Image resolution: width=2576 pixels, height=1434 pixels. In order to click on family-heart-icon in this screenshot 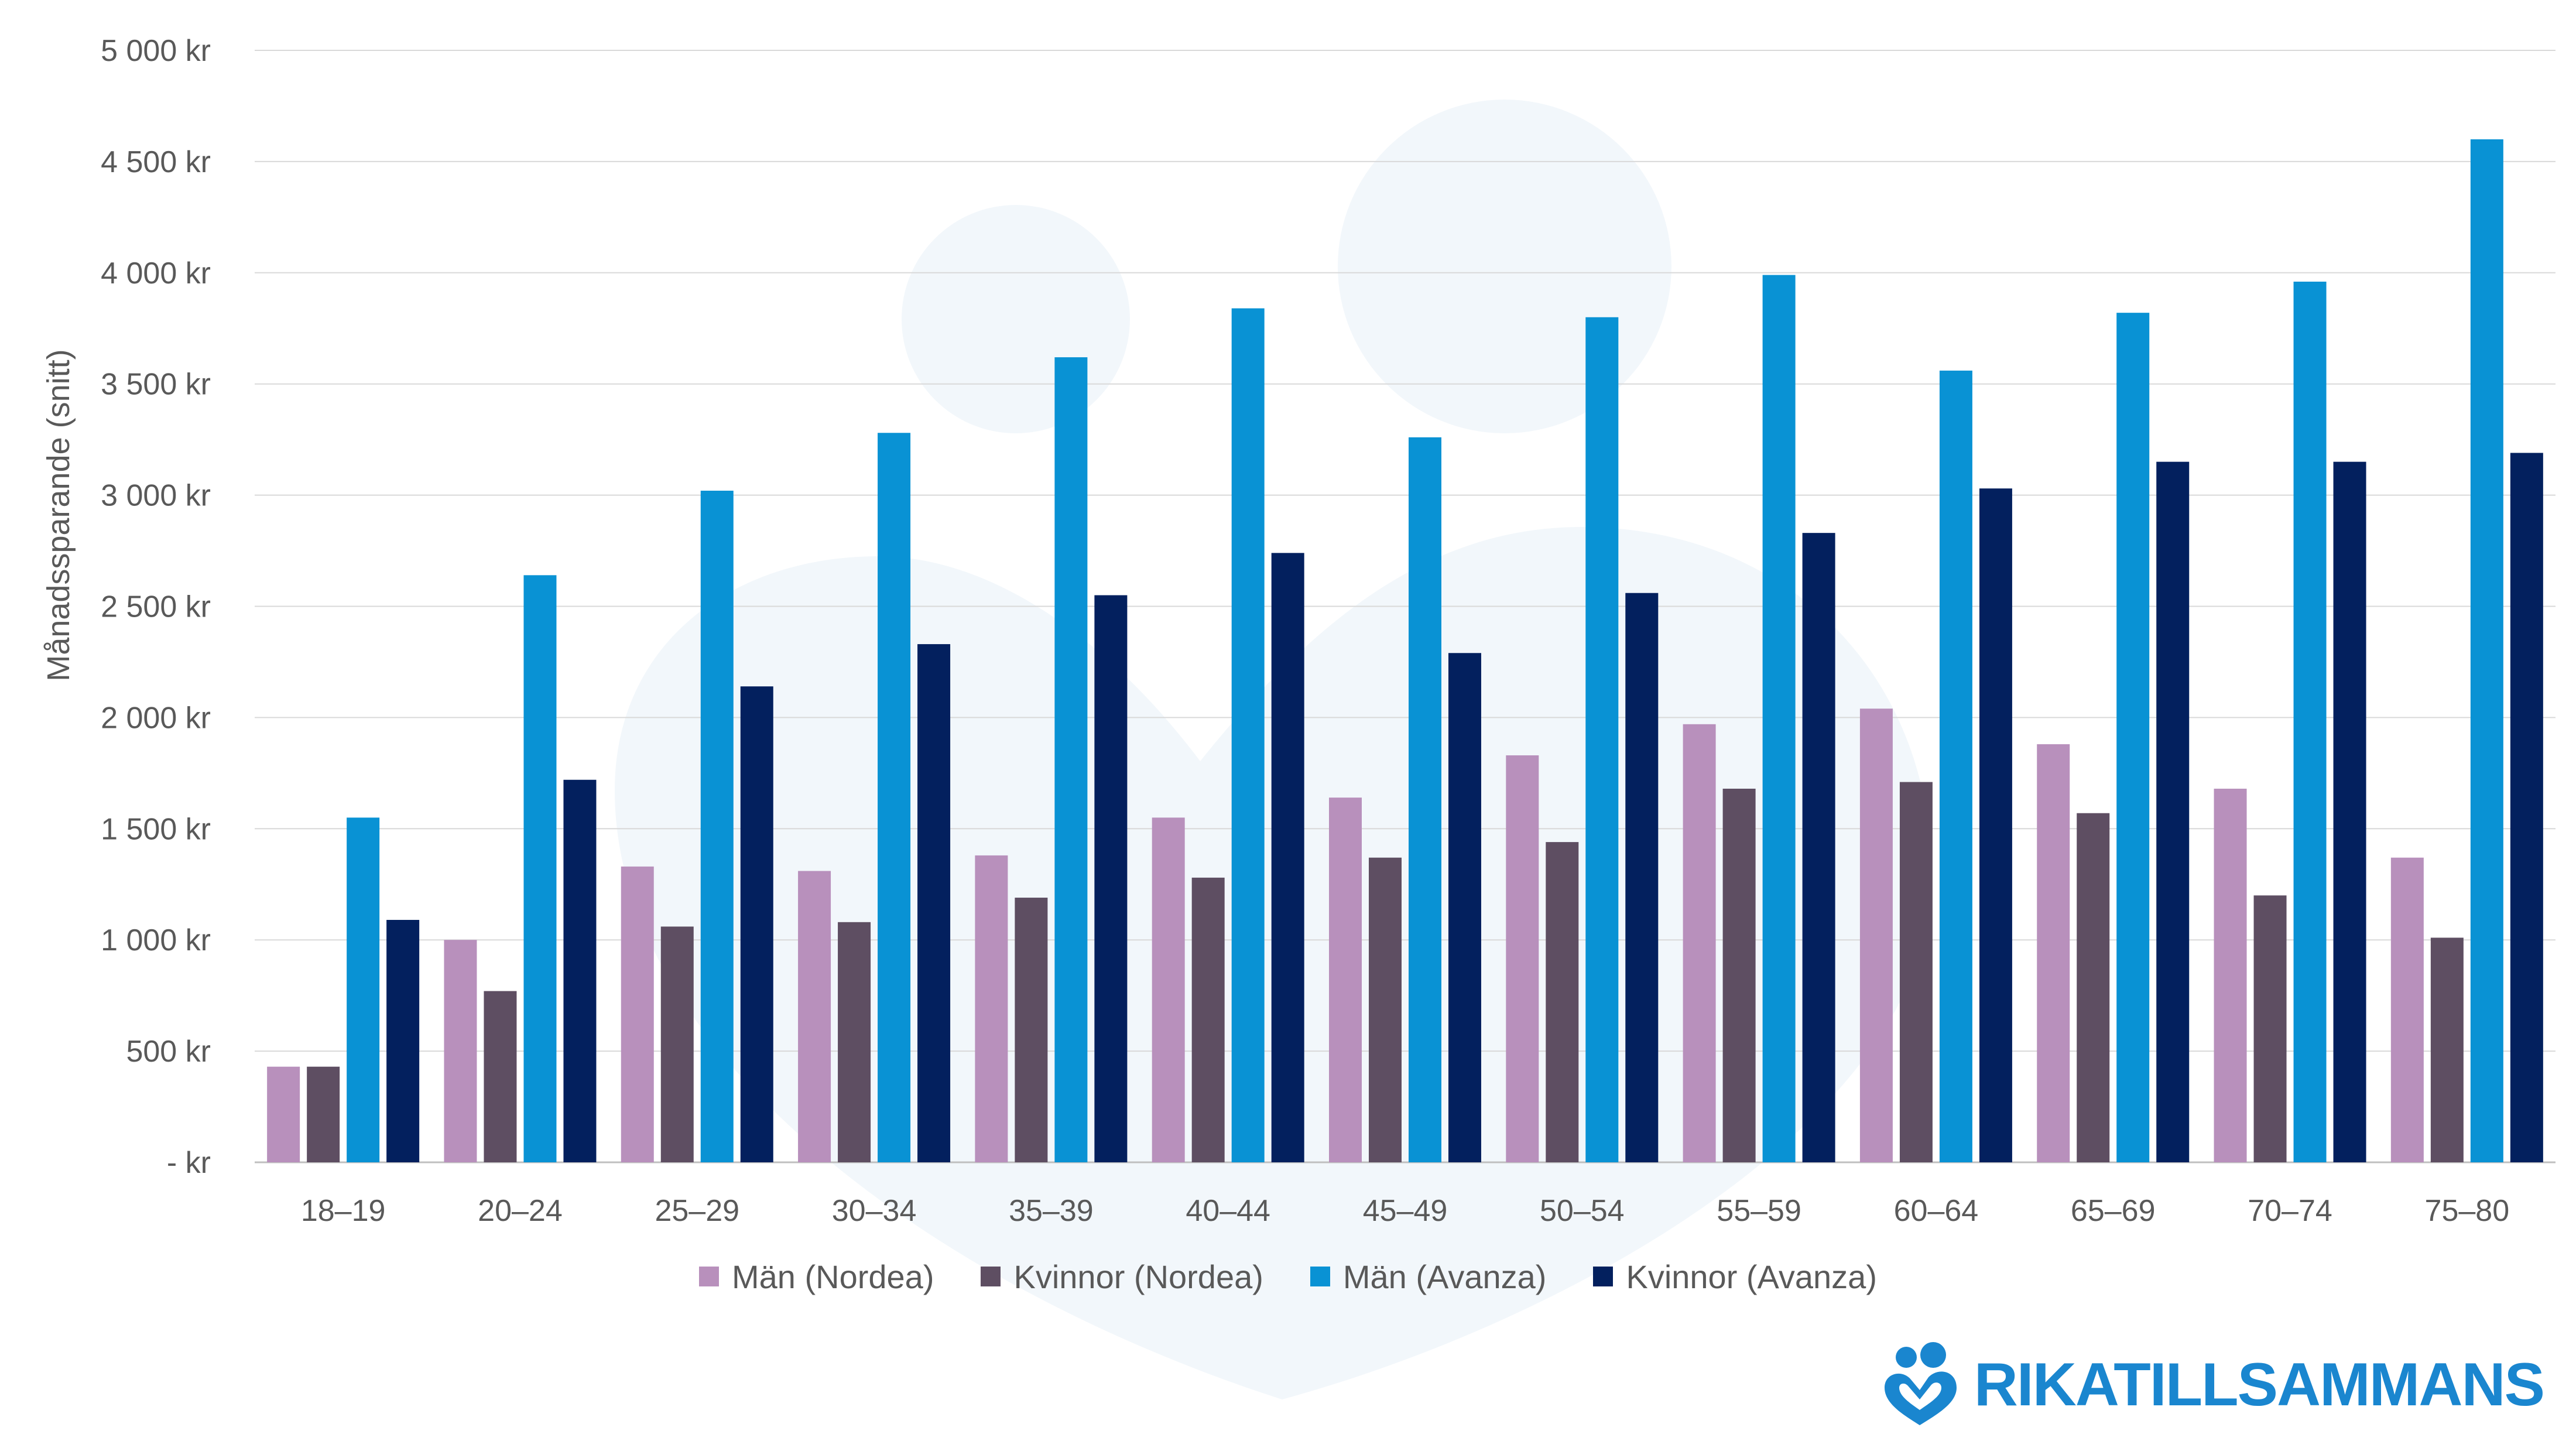, I will do `click(1920, 1383)`.